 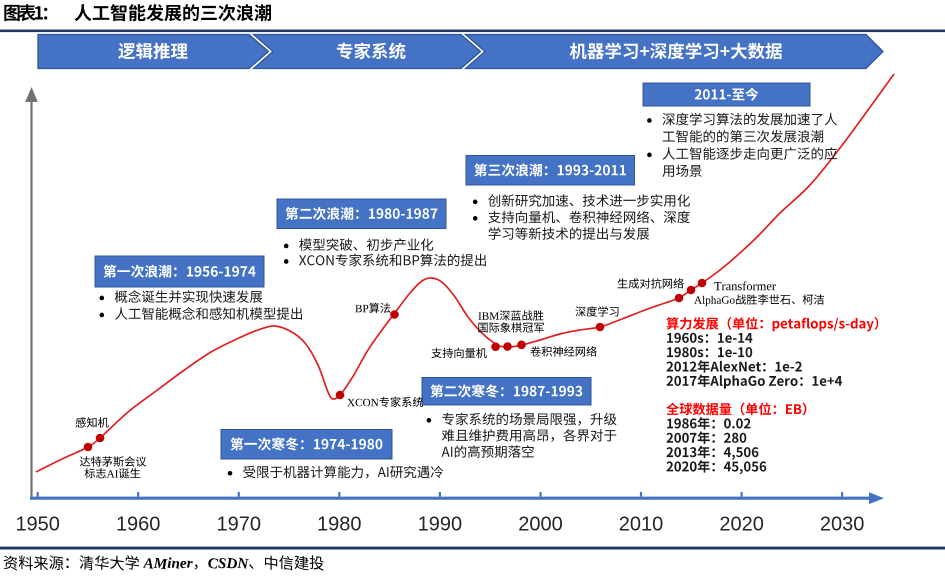 I want to click on svg-text: 2020, so click(x=741, y=525).